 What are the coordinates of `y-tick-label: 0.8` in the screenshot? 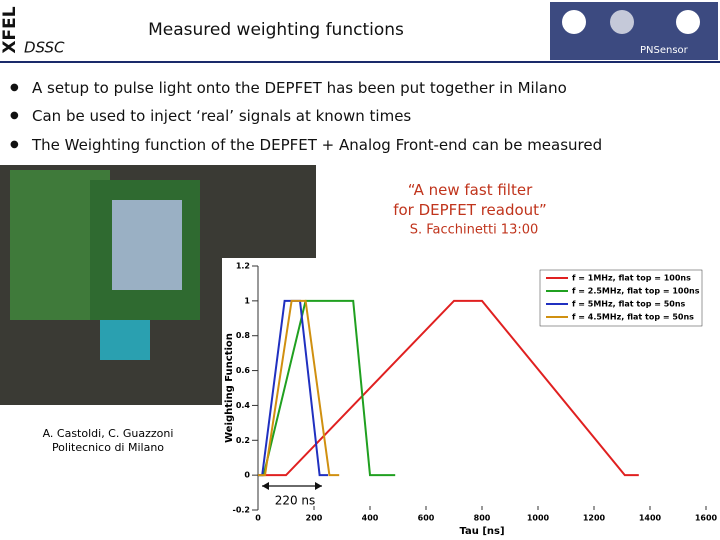 It's located at (243, 335).